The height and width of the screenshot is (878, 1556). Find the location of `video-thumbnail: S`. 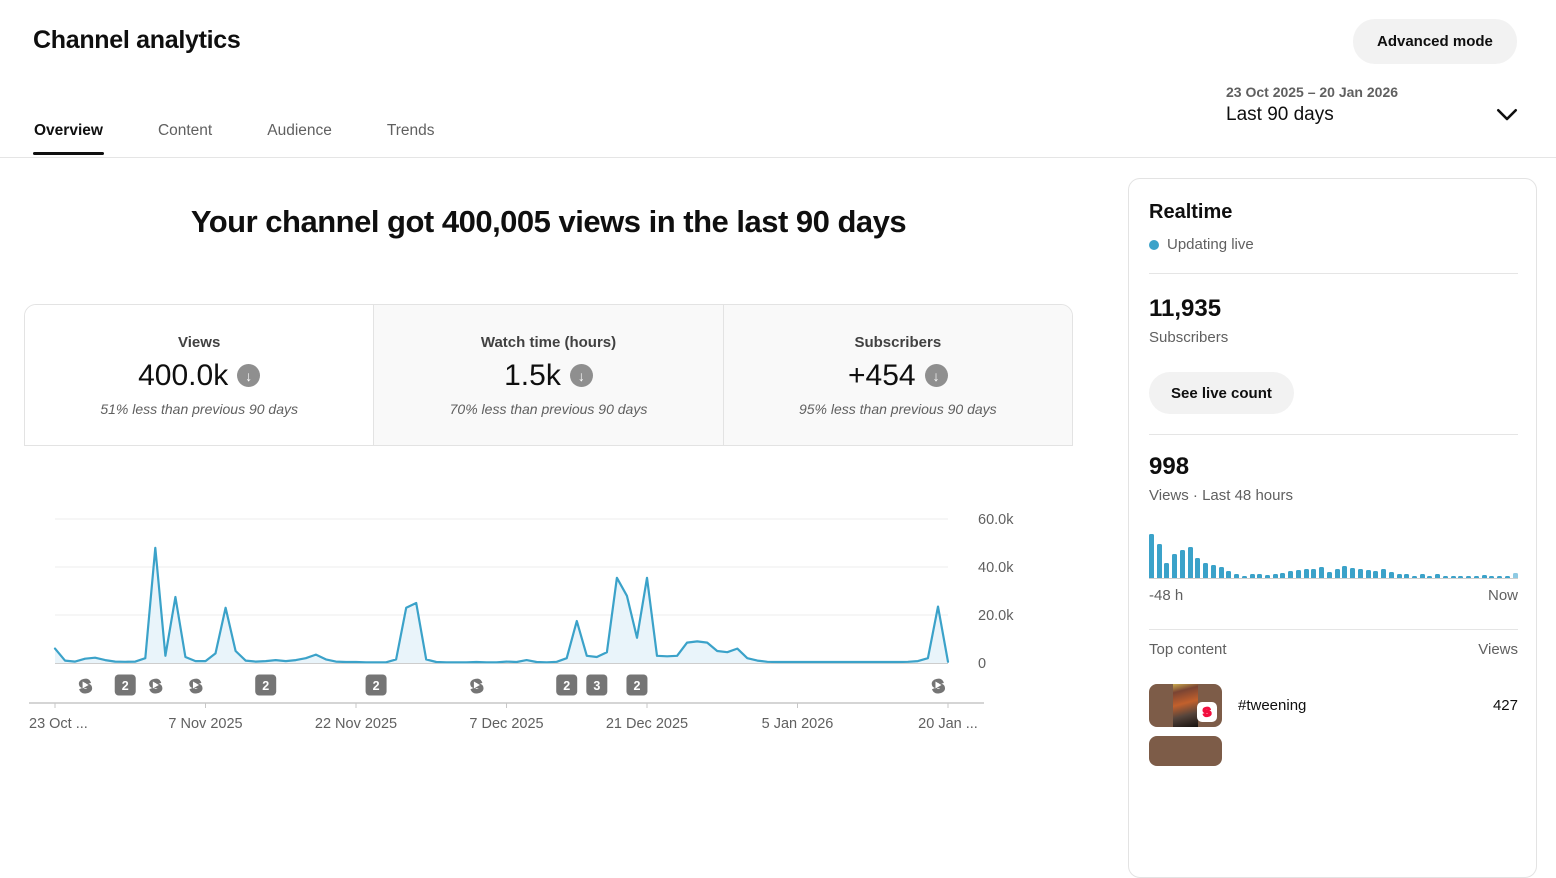

video-thumbnail: S is located at coordinates (1185, 705).